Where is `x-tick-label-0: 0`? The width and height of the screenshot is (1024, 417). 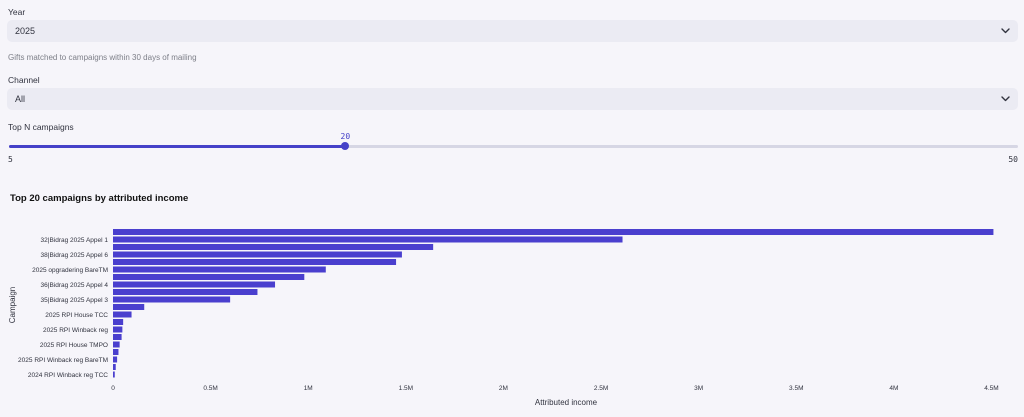
x-tick-label-0: 0 is located at coordinates (113, 388).